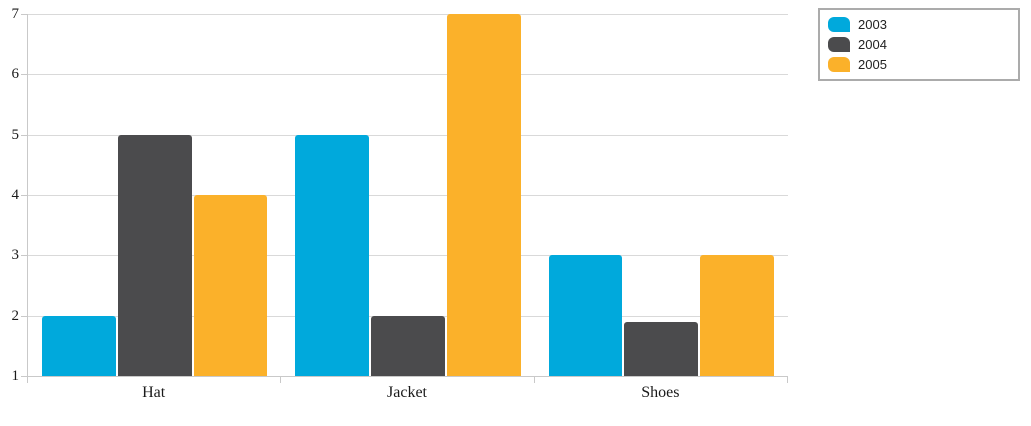 The height and width of the screenshot is (426, 1031). What do you see at coordinates (872, 44) in the screenshot?
I see `legend-item-label: 2004` at bounding box center [872, 44].